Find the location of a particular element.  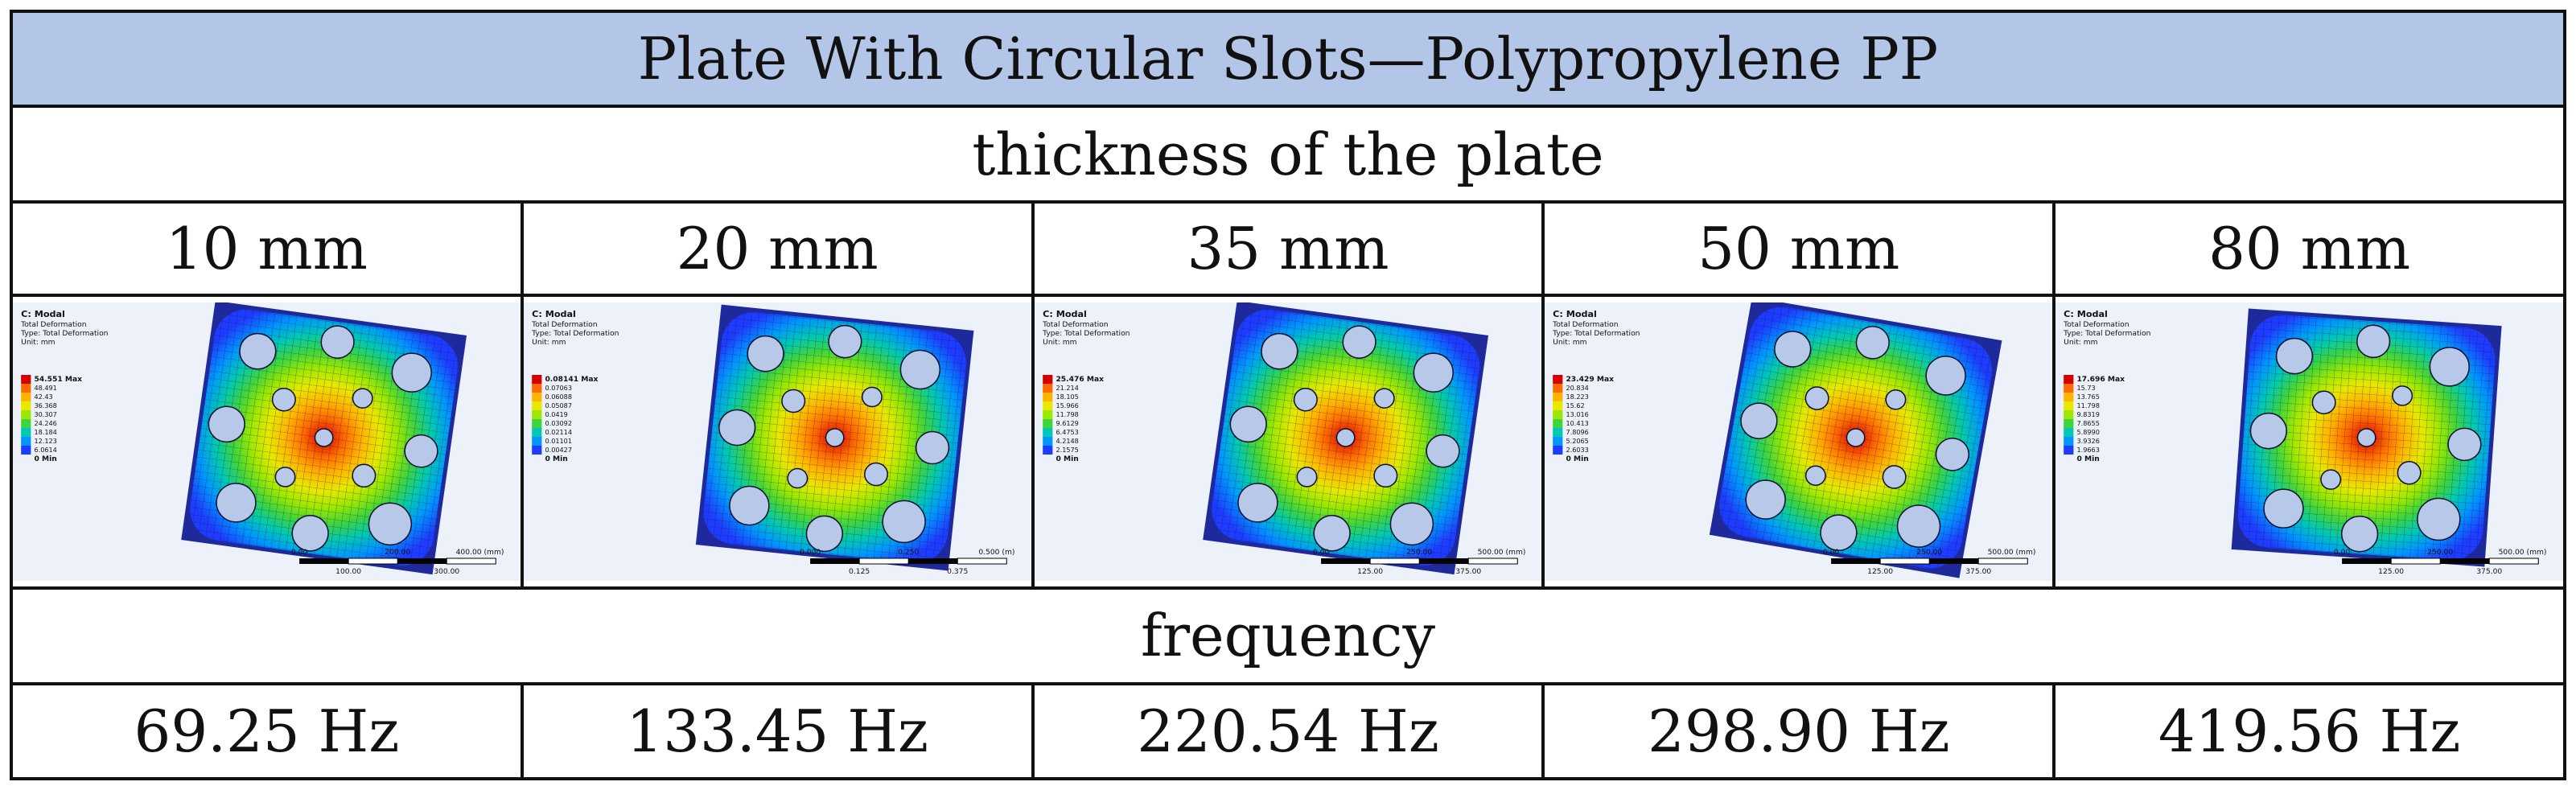

sim-line1: Total Deformation is located at coordinates (1586, 325).